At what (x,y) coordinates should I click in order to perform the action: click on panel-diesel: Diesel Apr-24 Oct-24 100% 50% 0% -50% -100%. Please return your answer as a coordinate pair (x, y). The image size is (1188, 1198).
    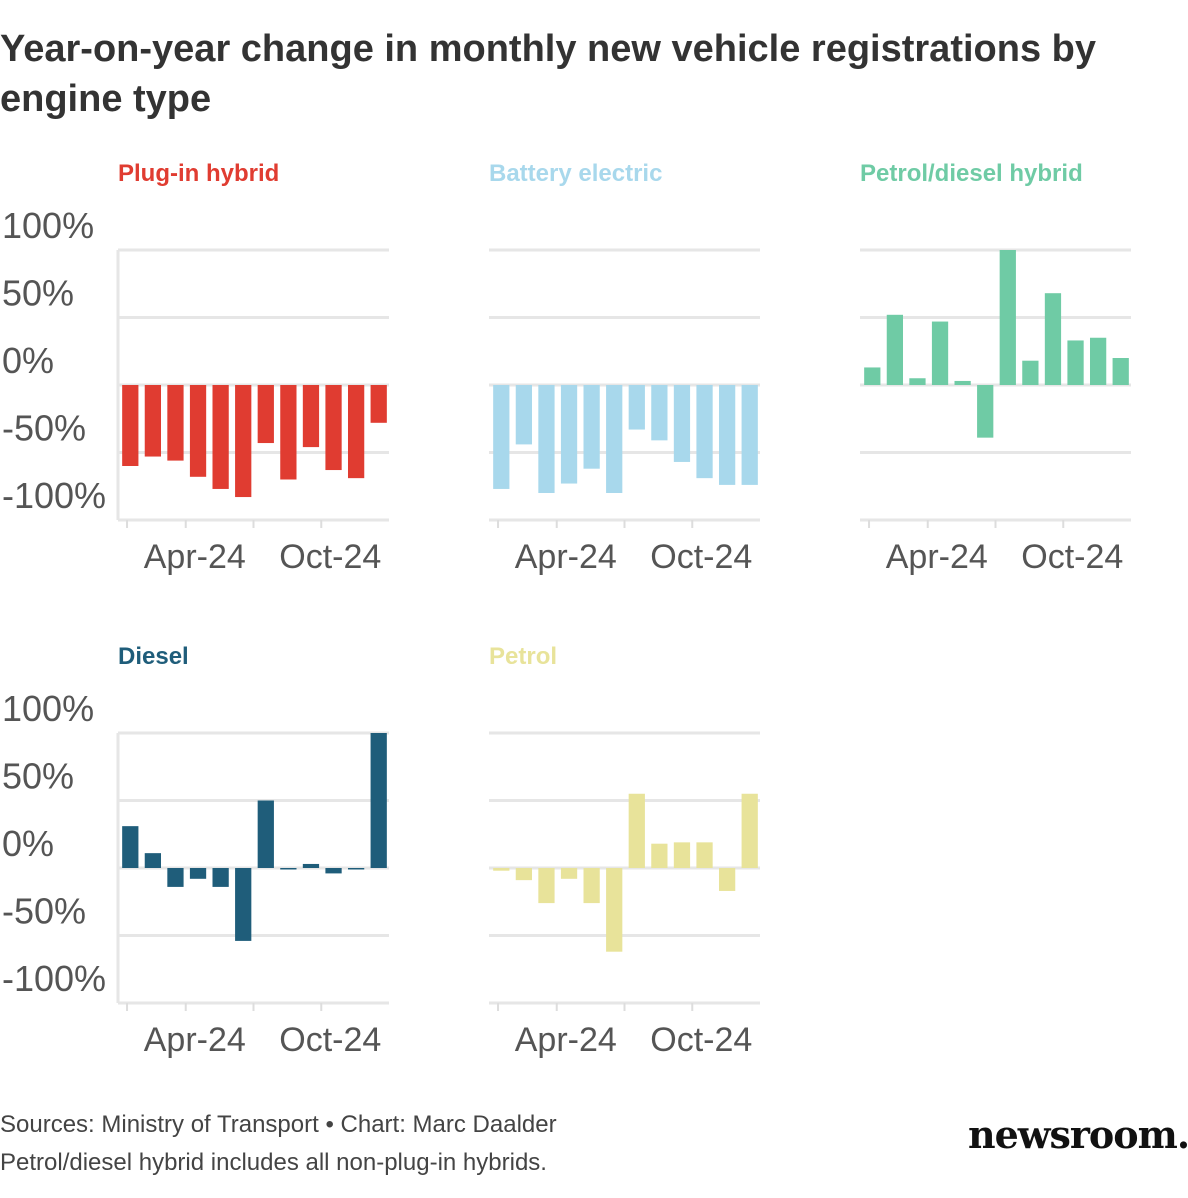
    Looking at the image, I should click on (200, 853).